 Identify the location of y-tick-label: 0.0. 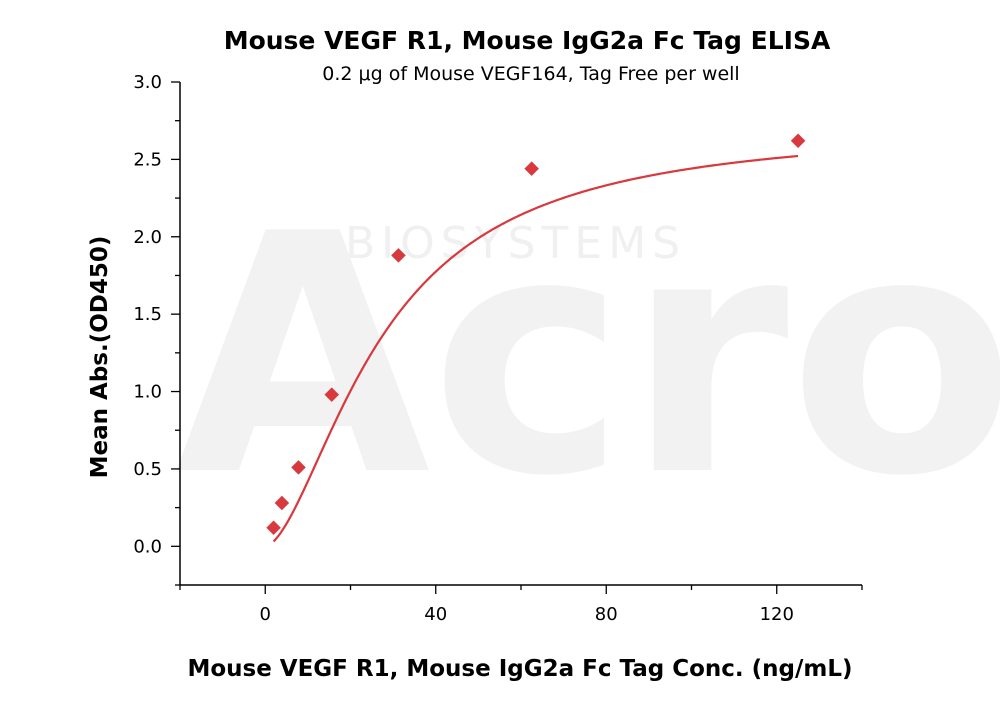
(147, 546).